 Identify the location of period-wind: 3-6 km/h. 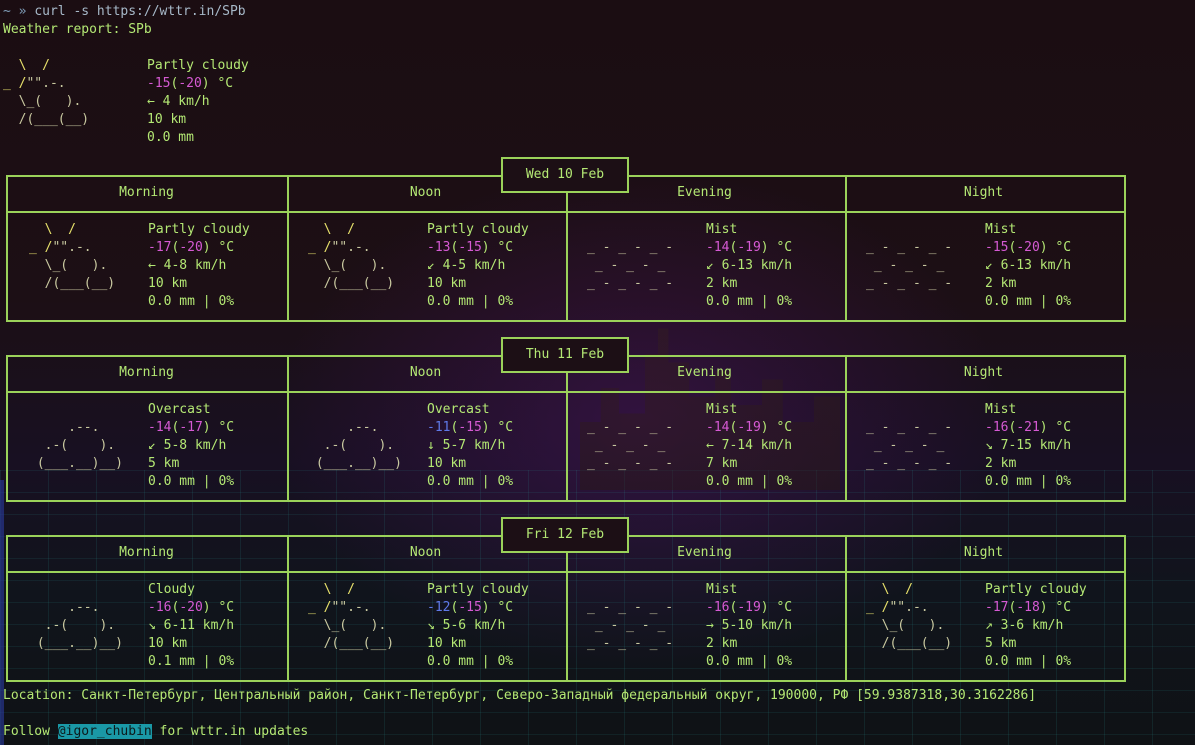
(1032, 625).